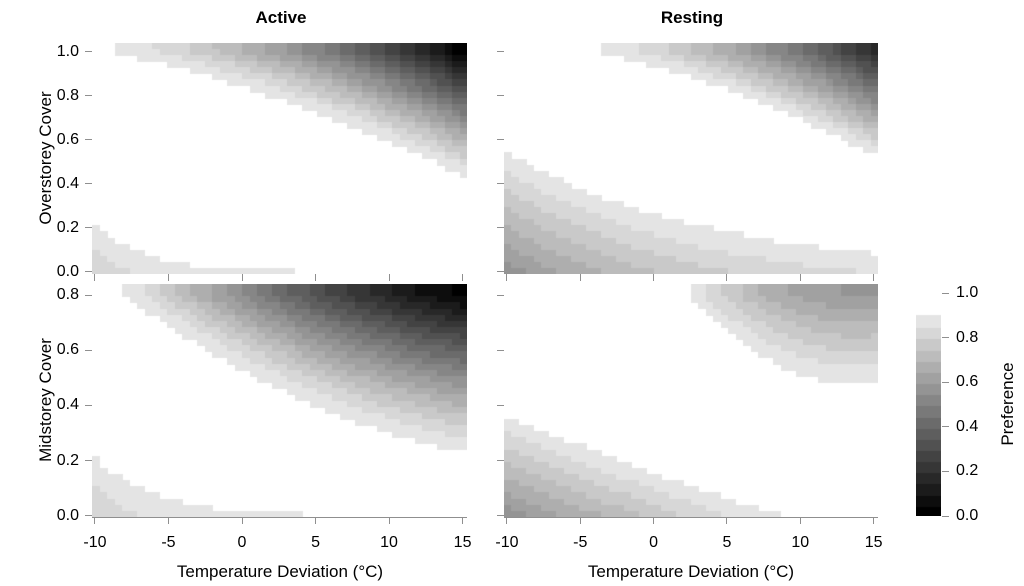 Image resolution: width=1024 pixels, height=586 pixels. What do you see at coordinates (279, 158) in the screenshot?
I see `heatmap-panel-active-overstorey` at bounding box center [279, 158].